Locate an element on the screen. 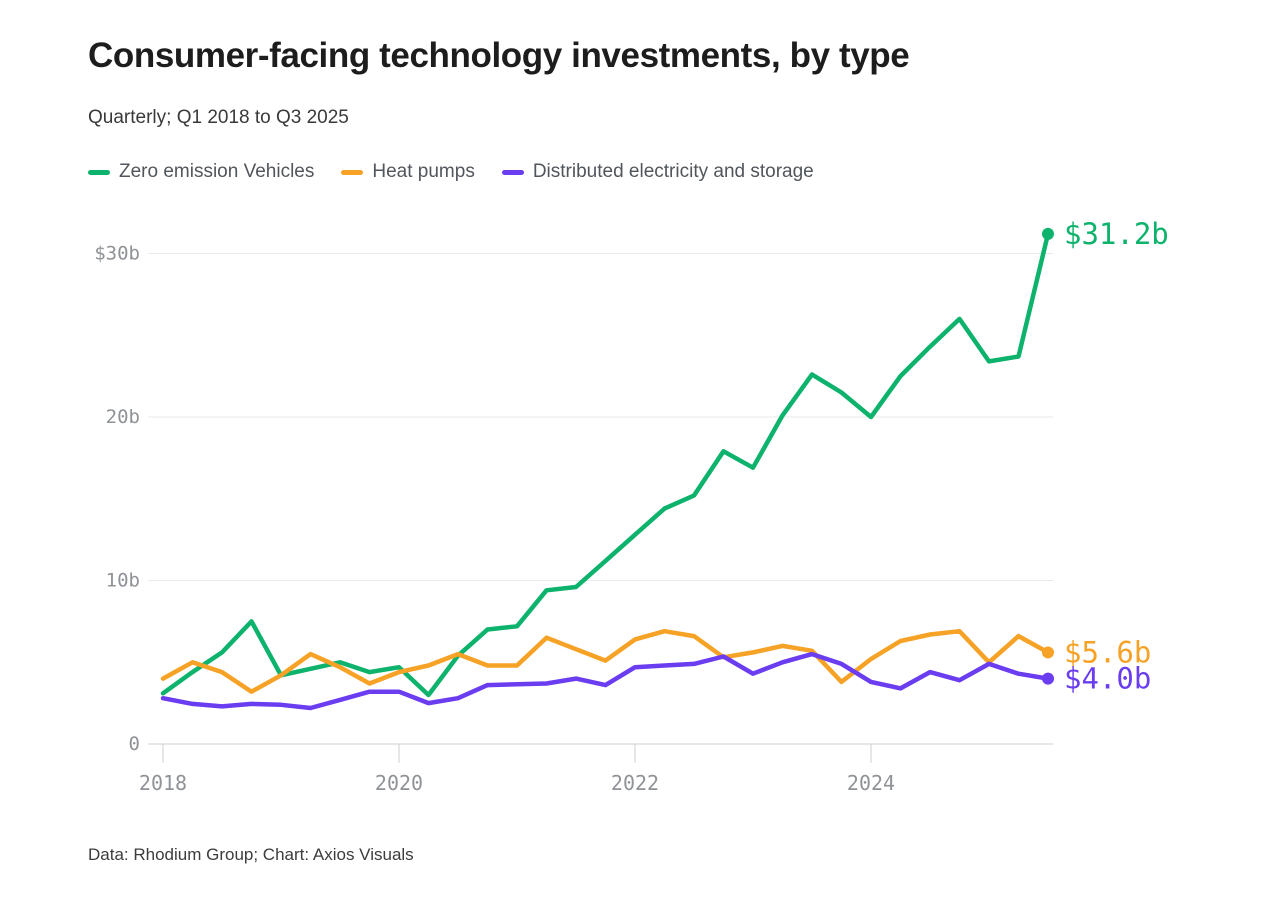 This screenshot has width=1279, height=902. legend-swatch-distributed is located at coordinates (512, 172).